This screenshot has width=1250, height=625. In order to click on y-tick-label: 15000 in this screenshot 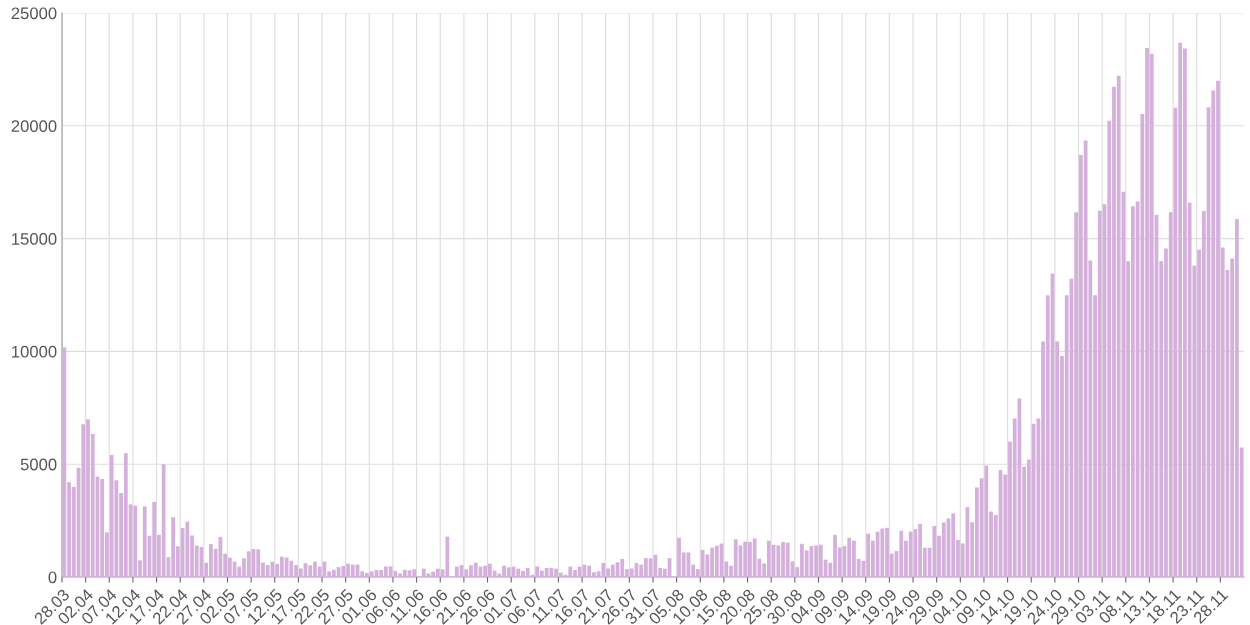, I will do `click(34, 239)`.